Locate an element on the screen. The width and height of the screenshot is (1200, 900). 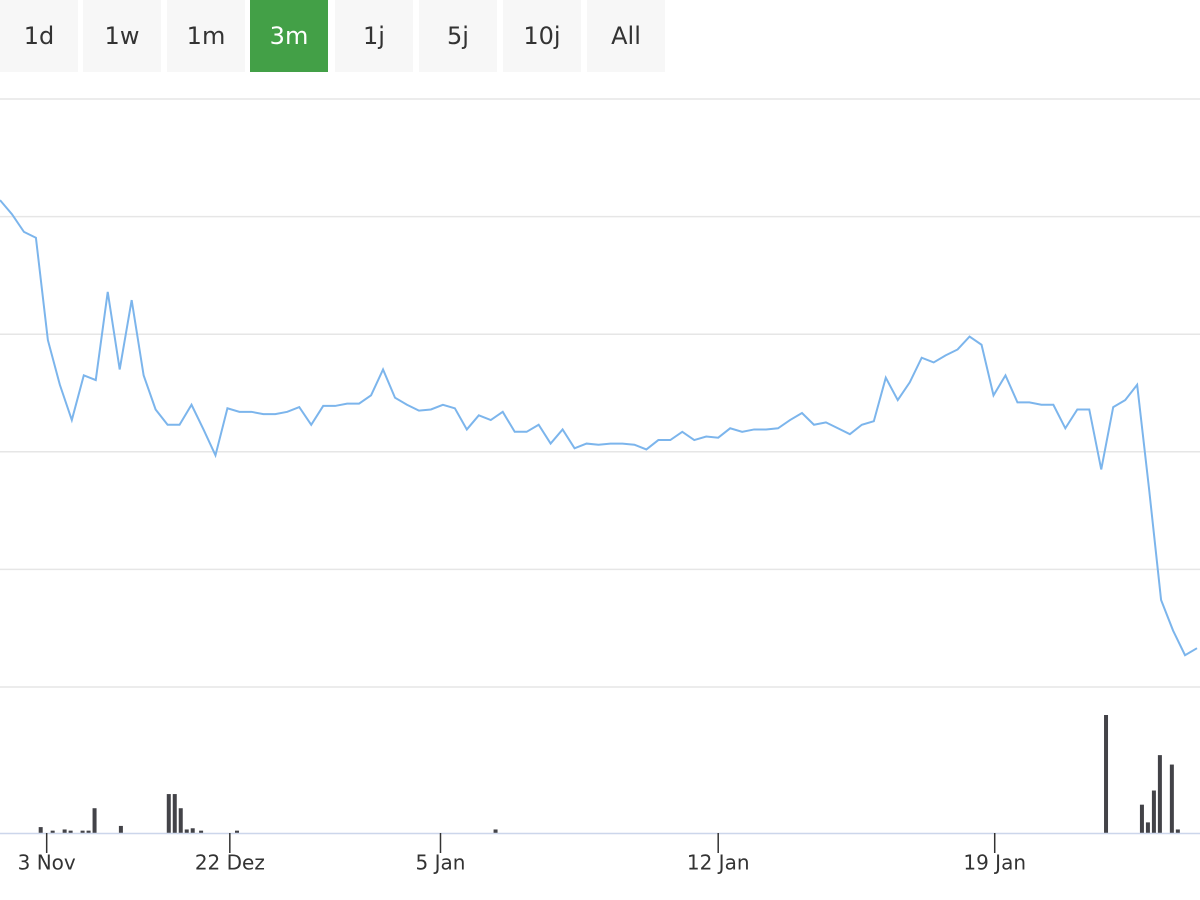
range-button-label: 10j is located at coordinates (541, 36).